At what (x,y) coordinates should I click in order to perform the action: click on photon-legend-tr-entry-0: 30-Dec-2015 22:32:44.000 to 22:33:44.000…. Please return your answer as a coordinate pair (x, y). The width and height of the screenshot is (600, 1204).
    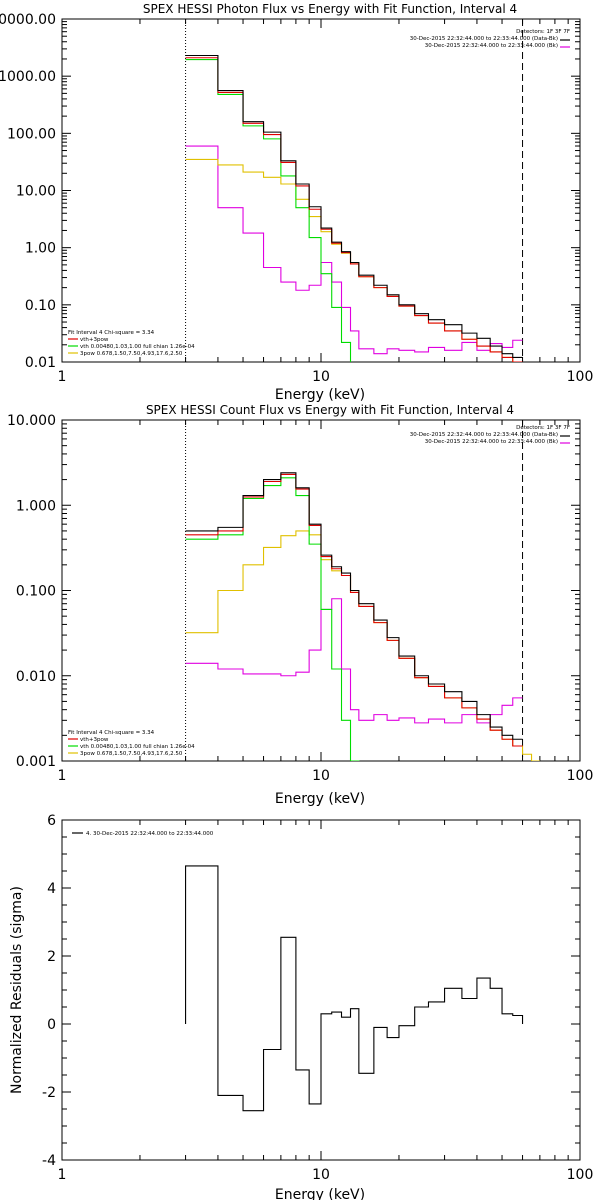
    Looking at the image, I should click on (484, 39).